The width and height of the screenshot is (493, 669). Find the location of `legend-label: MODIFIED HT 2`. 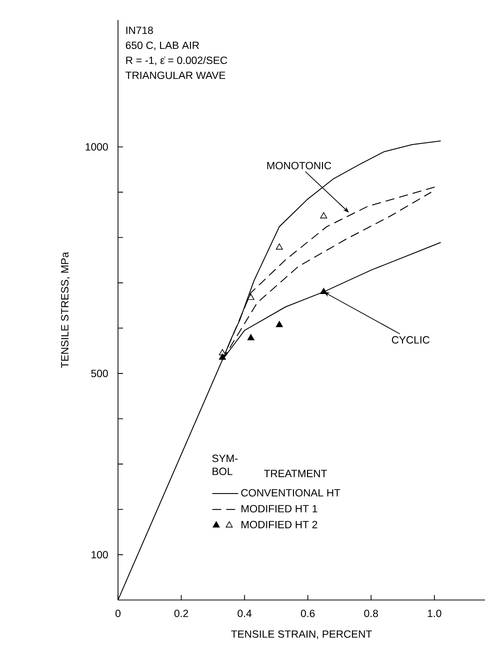

legend-label: MODIFIED HT 2 is located at coordinates (280, 524).